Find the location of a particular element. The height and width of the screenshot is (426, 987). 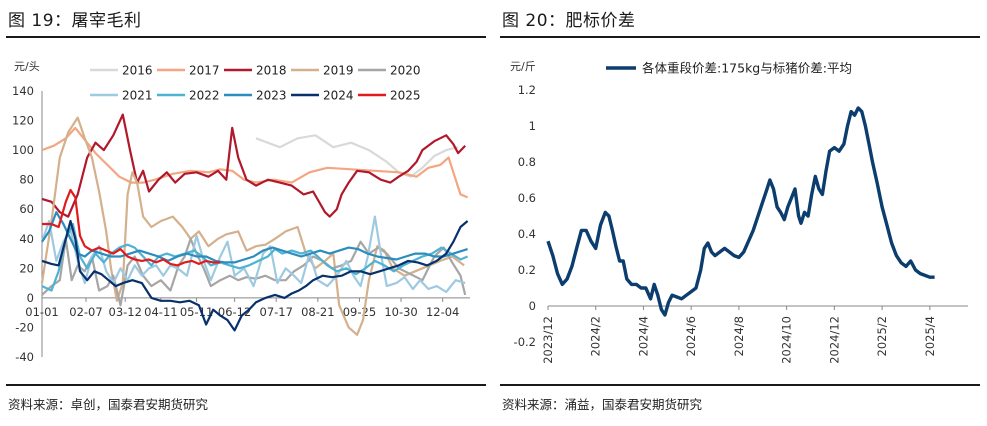

left-series-line-2024 is located at coordinates (255, 275).